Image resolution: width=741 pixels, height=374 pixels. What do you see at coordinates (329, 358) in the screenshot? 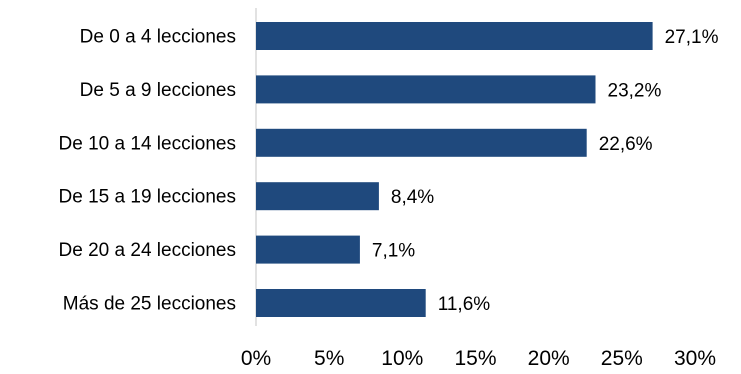
I see `x-tick-label: 5%` at bounding box center [329, 358].